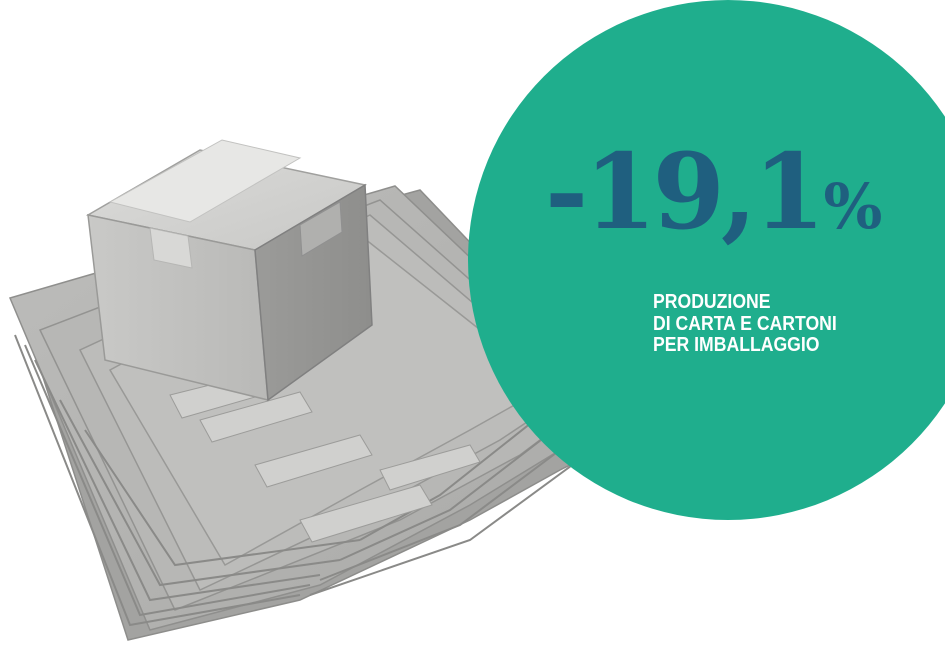 Image resolution: width=945 pixels, height=650 pixels. Describe the element at coordinates (712, 301) in the screenshot. I see `stat-caption-line: PRODUZIONE` at that location.